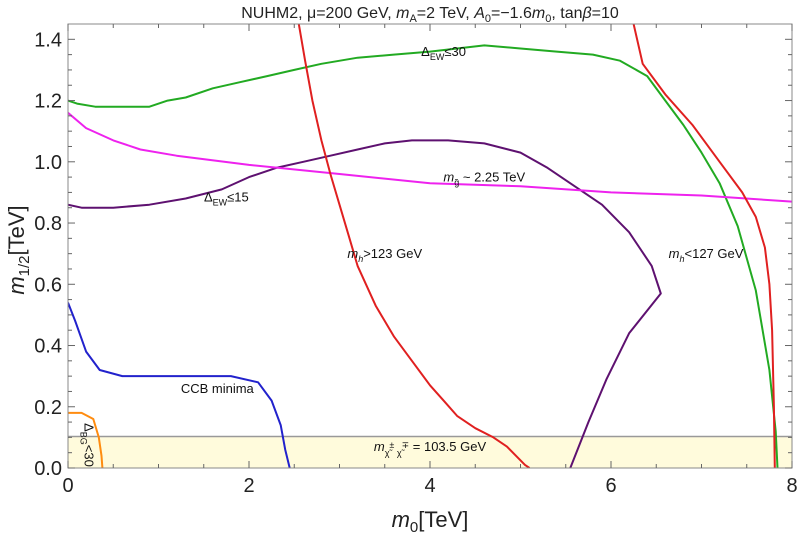 The width and height of the screenshot is (800, 533). Describe the element at coordinates (430, 448) in the screenshot. I see `annotation-label: mχ̃± χ̃∓ = 103.5 GeV` at that location.